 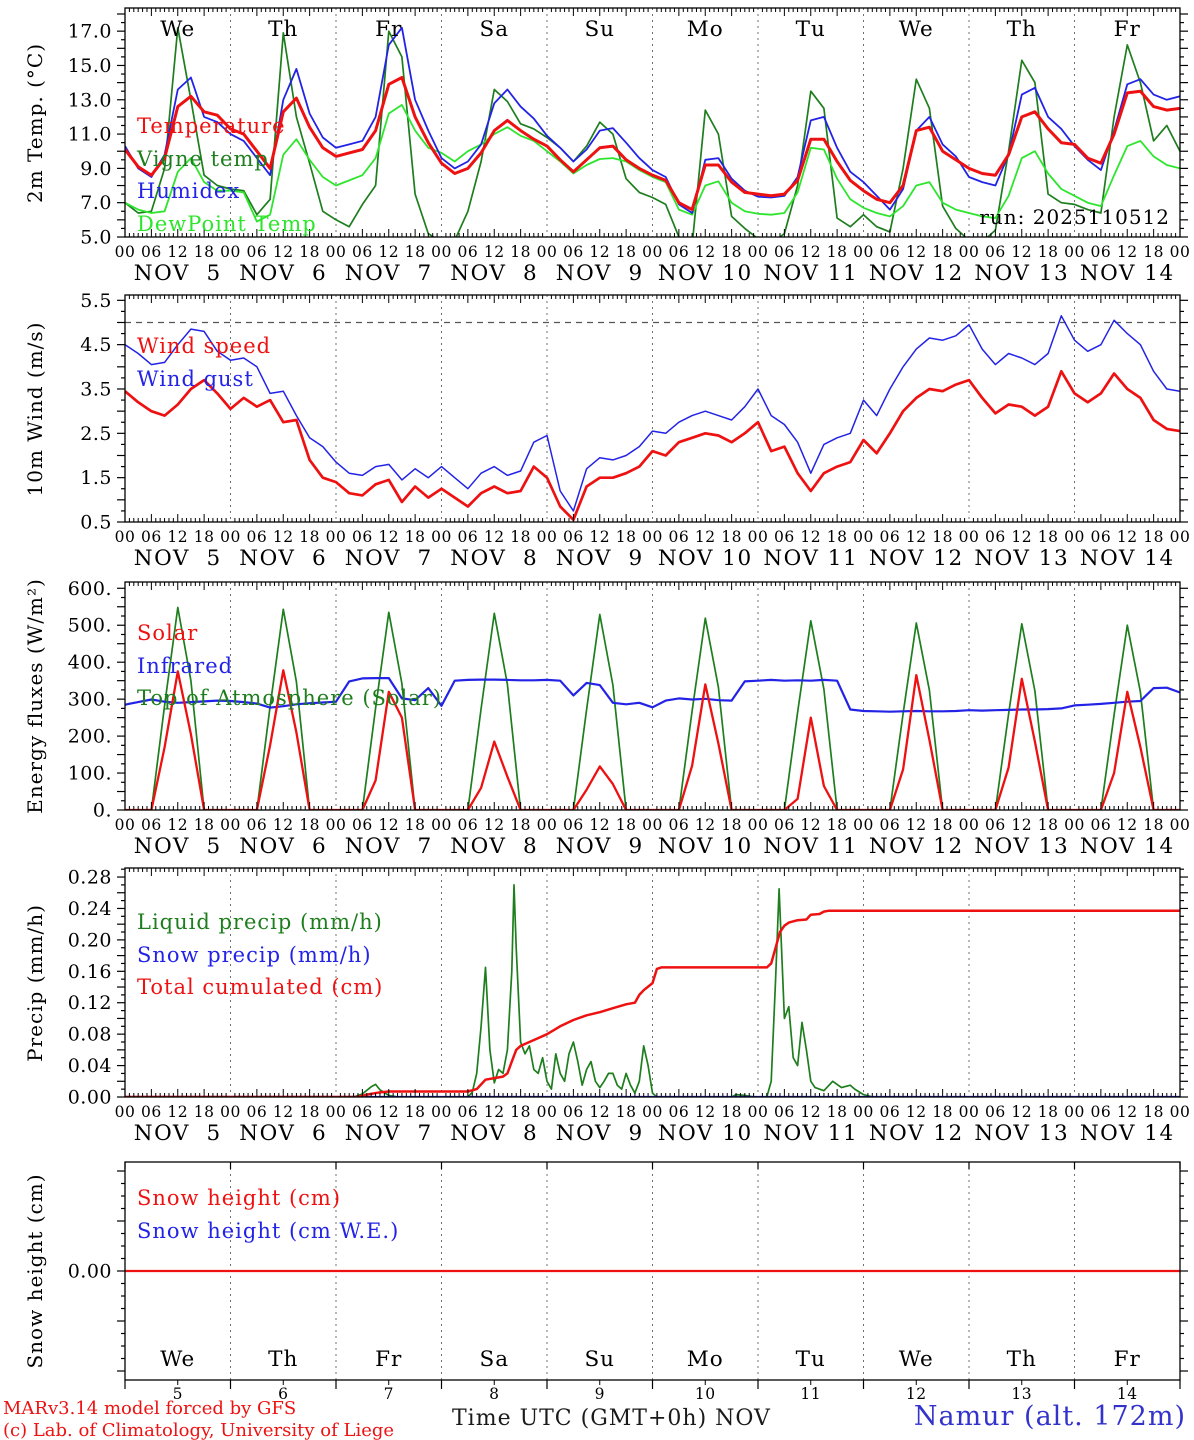 What do you see at coordinates (90, 878) in the screenshot?
I see `y-tick-label: 0.28` at bounding box center [90, 878].